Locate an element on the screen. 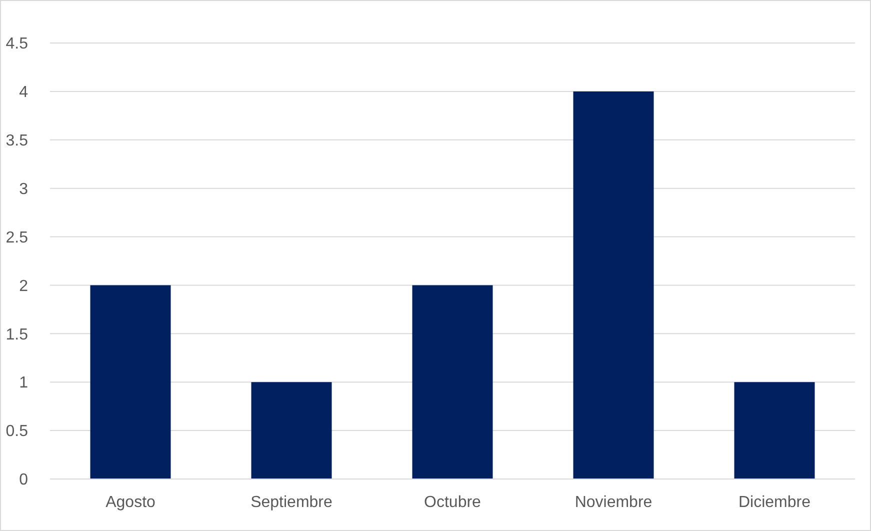  y-tick-label: 2.5 is located at coordinates (17, 237).